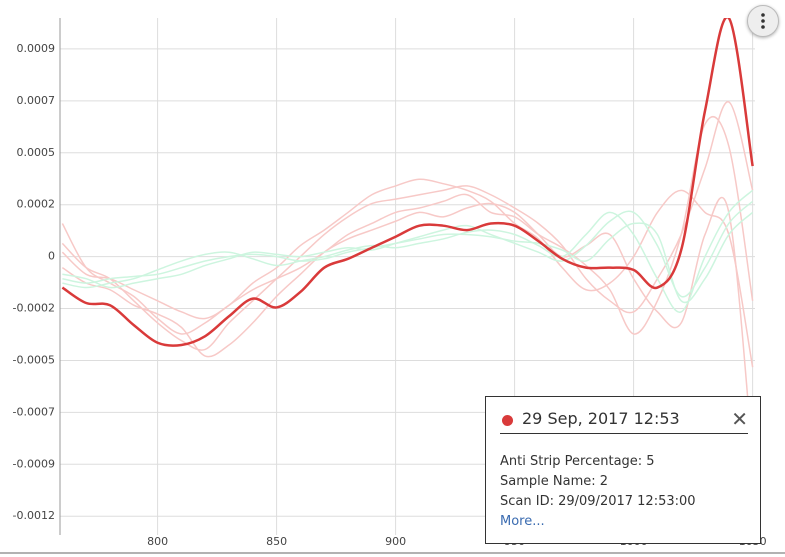 Image resolution: width=785 pixels, height=557 pixels. I want to click on y-tick-label: -0.0002, so click(34, 308).